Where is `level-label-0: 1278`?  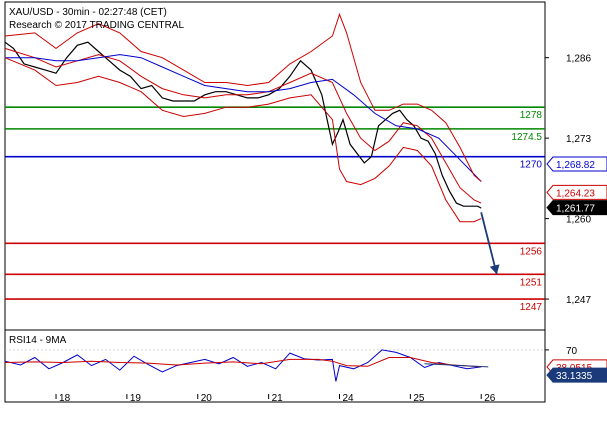
level-label-0: 1278 is located at coordinates (531, 115).